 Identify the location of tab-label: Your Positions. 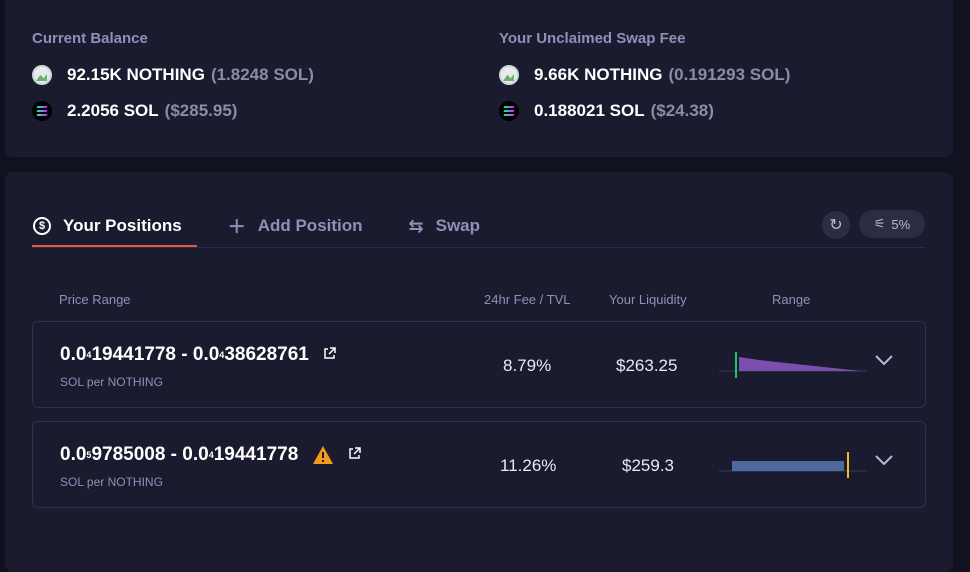
(122, 225).